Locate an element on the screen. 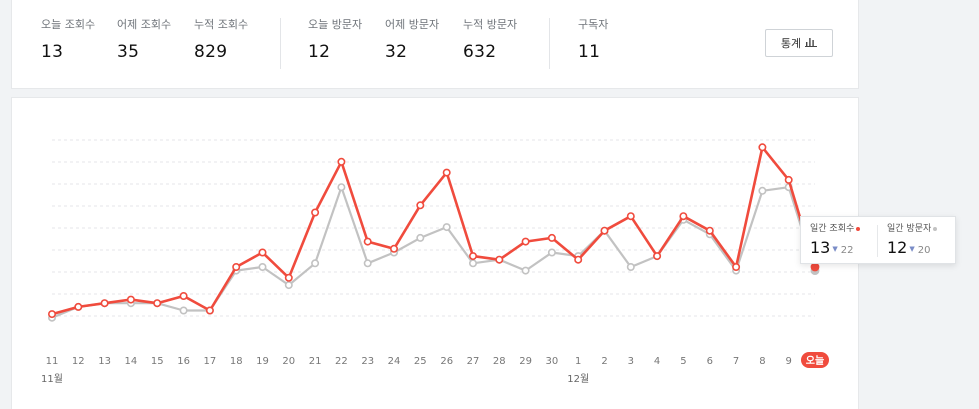 This screenshot has width=979, height=409. today-visitors-stat: 오늘 방문자 12 is located at coordinates (335, 40).